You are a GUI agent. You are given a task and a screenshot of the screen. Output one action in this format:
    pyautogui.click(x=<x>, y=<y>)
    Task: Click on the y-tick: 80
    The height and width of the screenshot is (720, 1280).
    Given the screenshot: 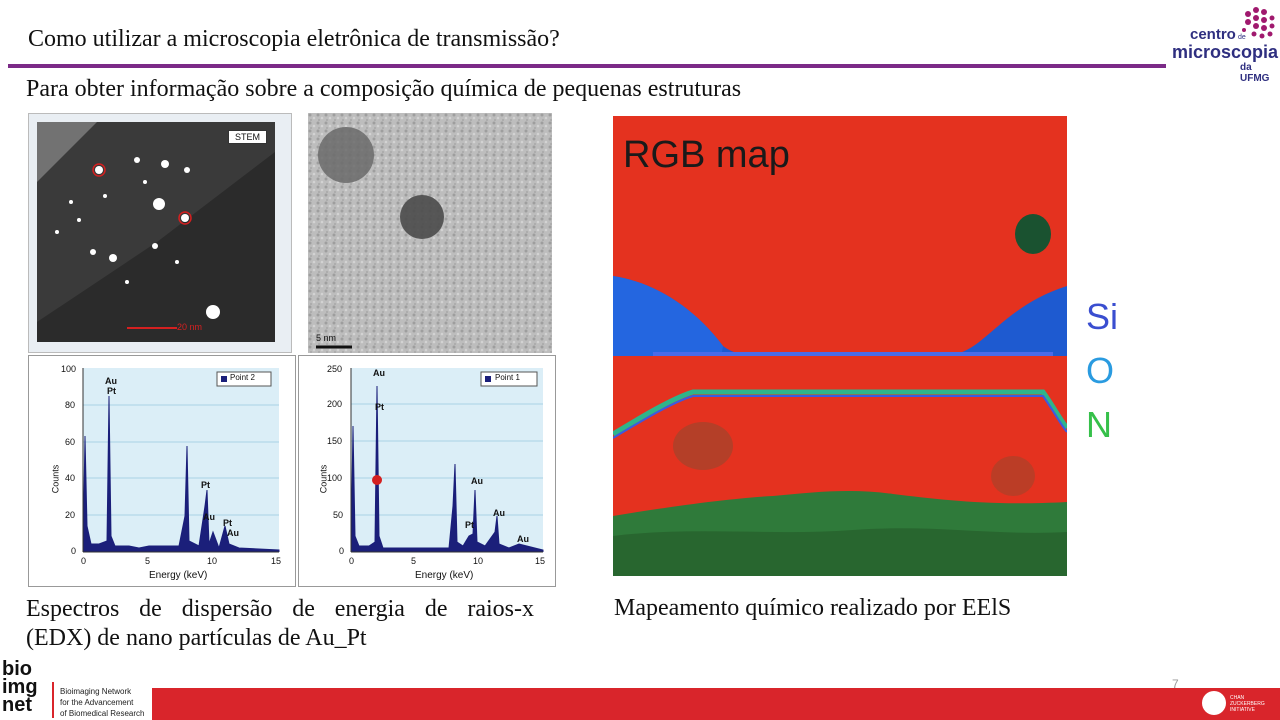 What is the action you would take?
    pyautogui.click(x=70, y=405)
    